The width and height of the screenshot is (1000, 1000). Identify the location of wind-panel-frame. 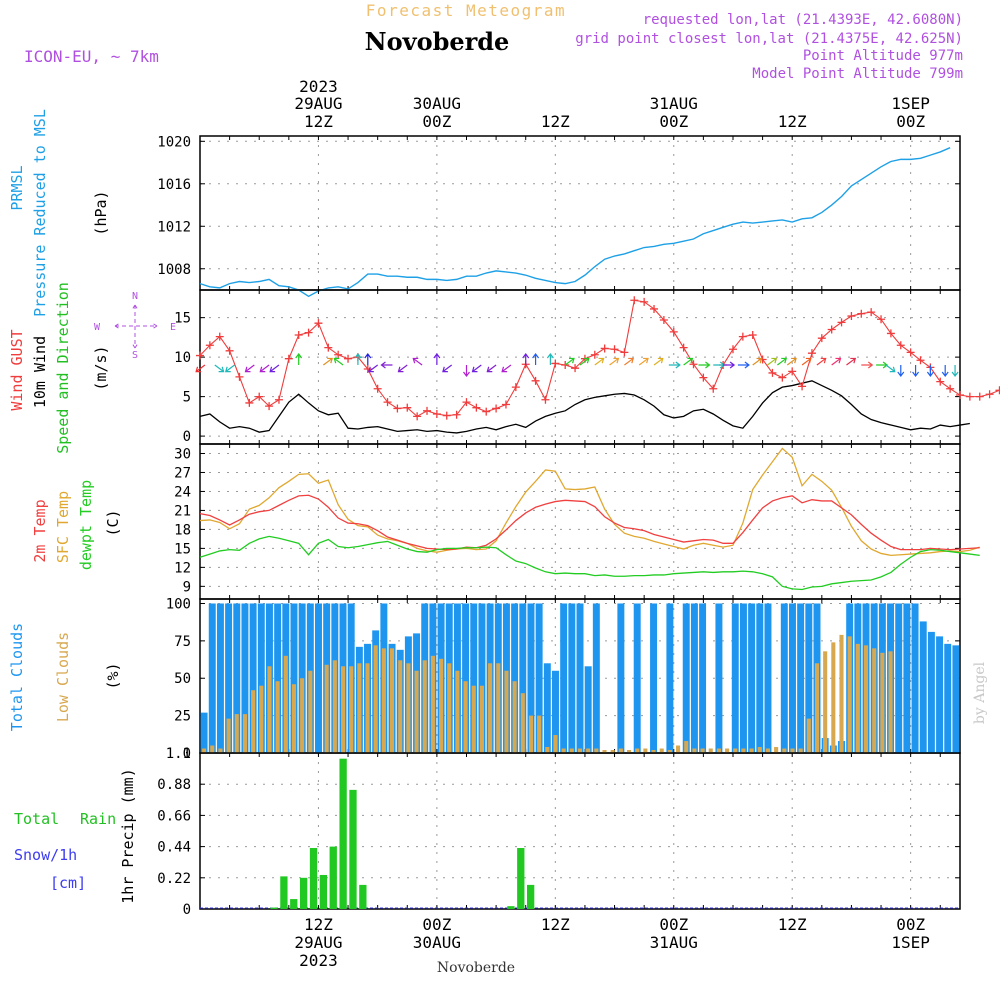
(580, 367).